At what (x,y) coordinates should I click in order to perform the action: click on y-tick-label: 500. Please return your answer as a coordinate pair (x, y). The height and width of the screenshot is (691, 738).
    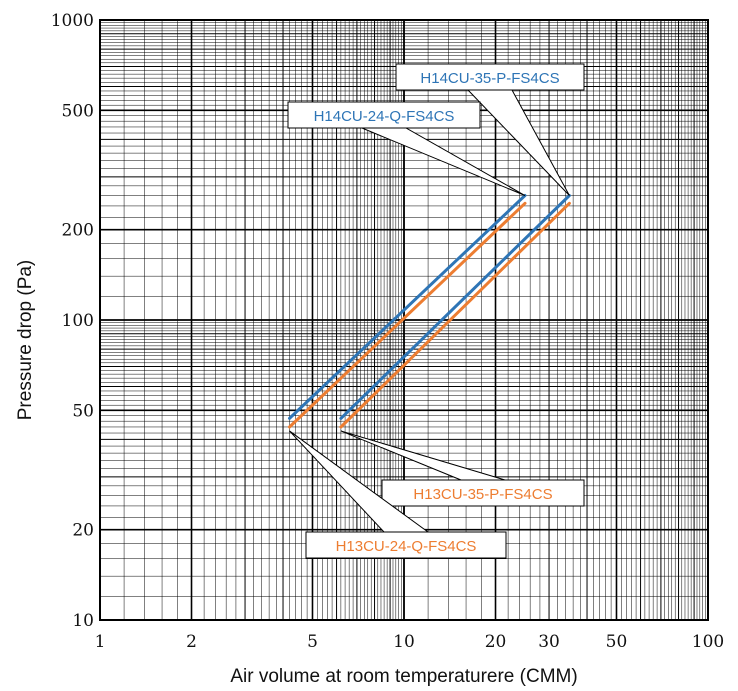
    Looking at the image, I should click on (78, 111).